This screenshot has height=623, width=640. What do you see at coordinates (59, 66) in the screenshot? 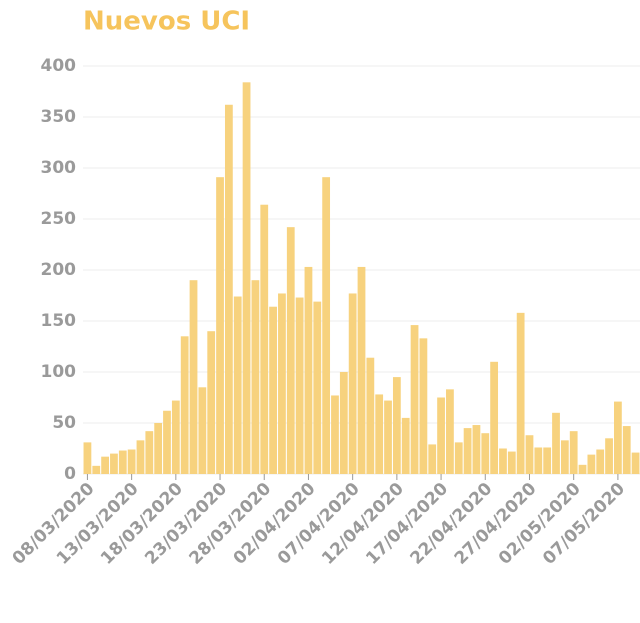
I see `y-tick-label: 400` at bounding box center [59, 66].